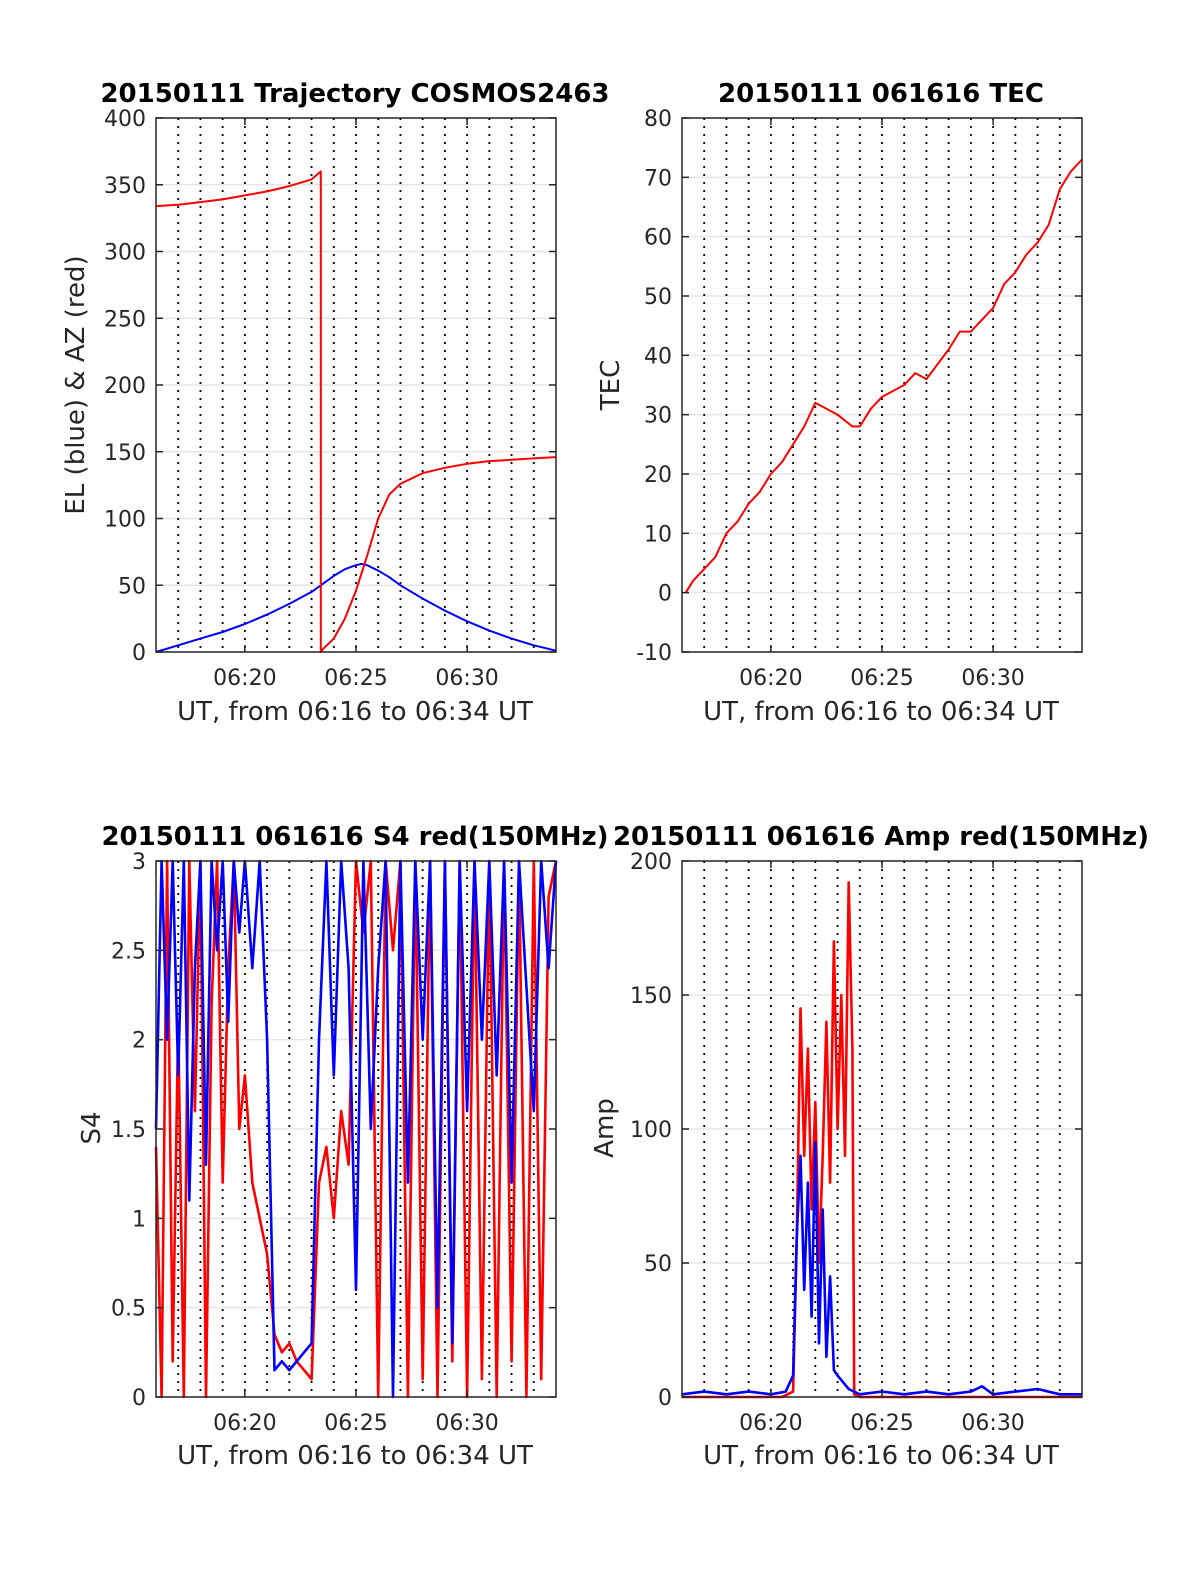  Describe the element at coordinates (354, 94) in the screenshot. I see `chart-title: 20150111 Trajectory COSMOS2463` at that location.